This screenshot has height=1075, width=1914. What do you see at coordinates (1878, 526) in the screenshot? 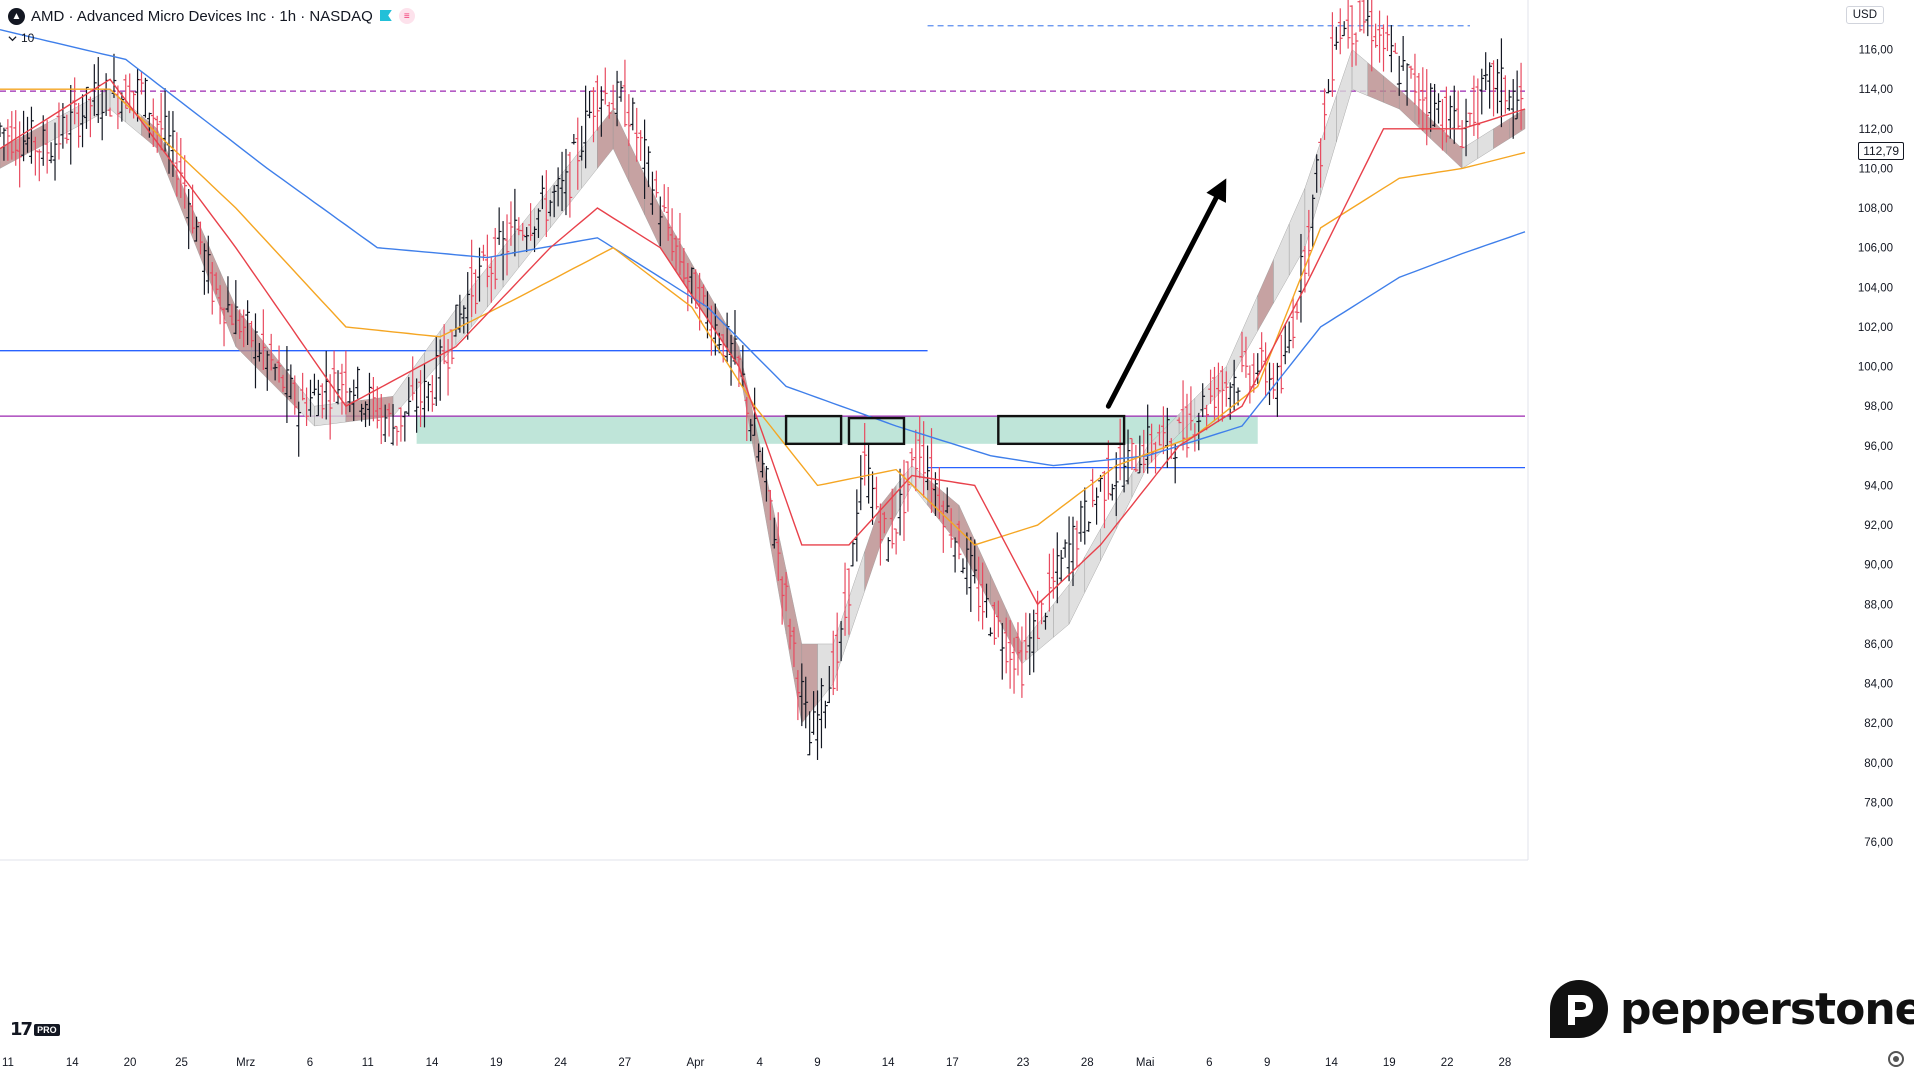
I see `y-tick-label: 92,00` at bounding box center [1878, 526].